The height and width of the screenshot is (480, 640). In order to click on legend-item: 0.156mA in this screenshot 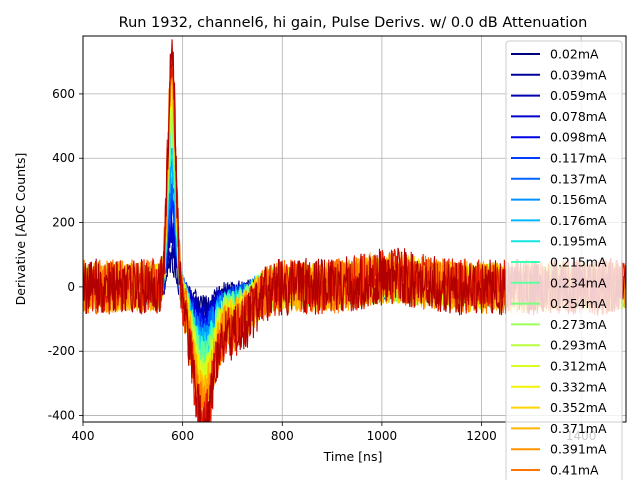, I will do `click(559, 199)`.